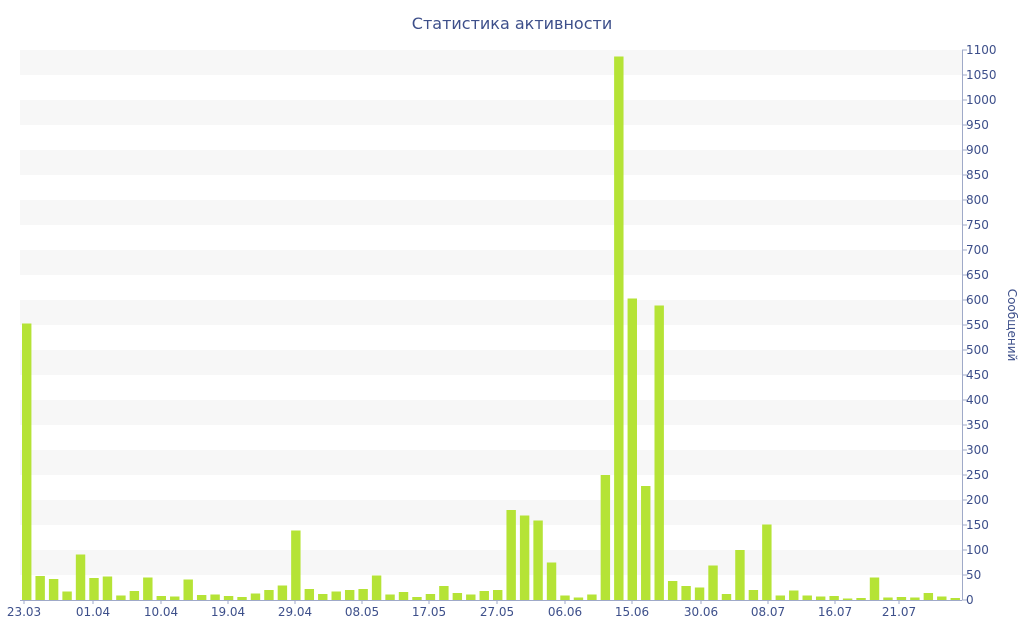  I want to click on y-tick-label: 150, so click(977, 525).